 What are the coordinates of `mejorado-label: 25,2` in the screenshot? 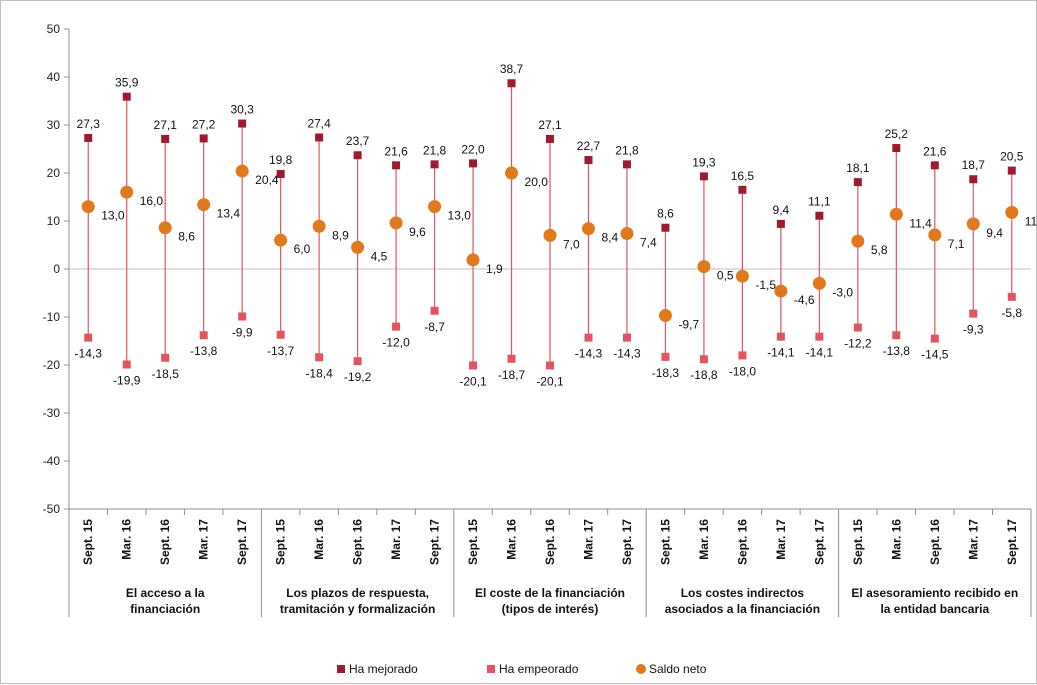 It's located at (897, 134).